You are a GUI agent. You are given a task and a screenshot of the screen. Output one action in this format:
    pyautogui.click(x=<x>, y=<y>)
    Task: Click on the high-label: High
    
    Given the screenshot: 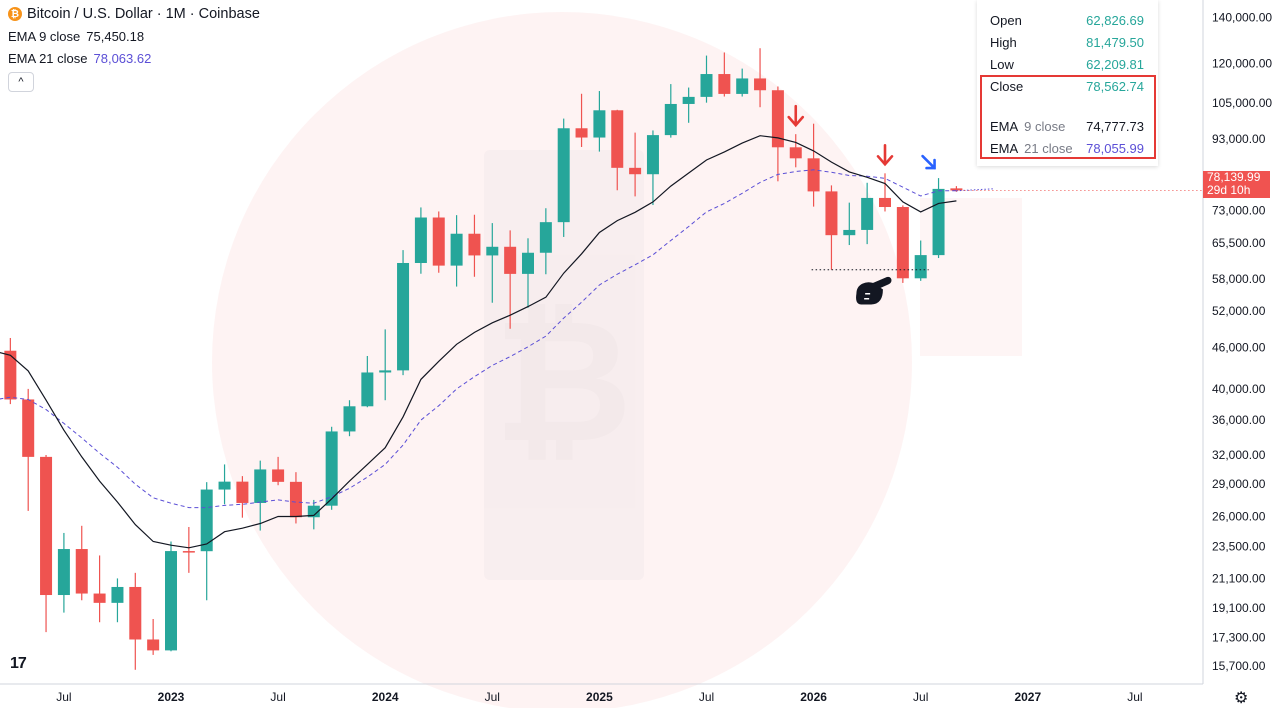 What is the action you would take?
    pyautogui.click(x=1003, y=42)
    